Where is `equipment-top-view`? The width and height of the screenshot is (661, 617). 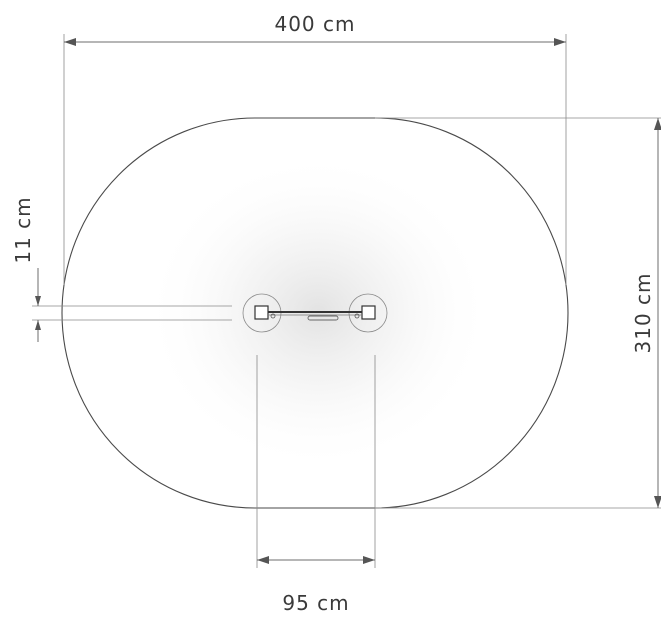
equipment-top-view is located at coordinates (315, 313).